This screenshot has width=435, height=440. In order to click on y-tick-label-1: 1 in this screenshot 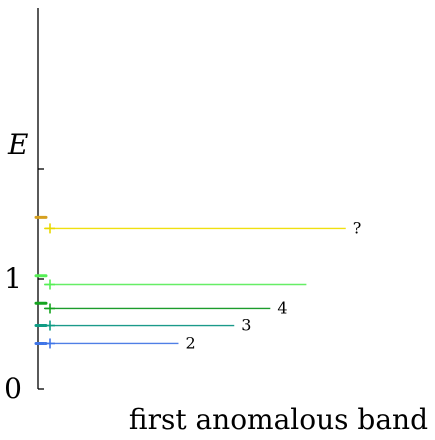, I will do `click(13, 278)`.